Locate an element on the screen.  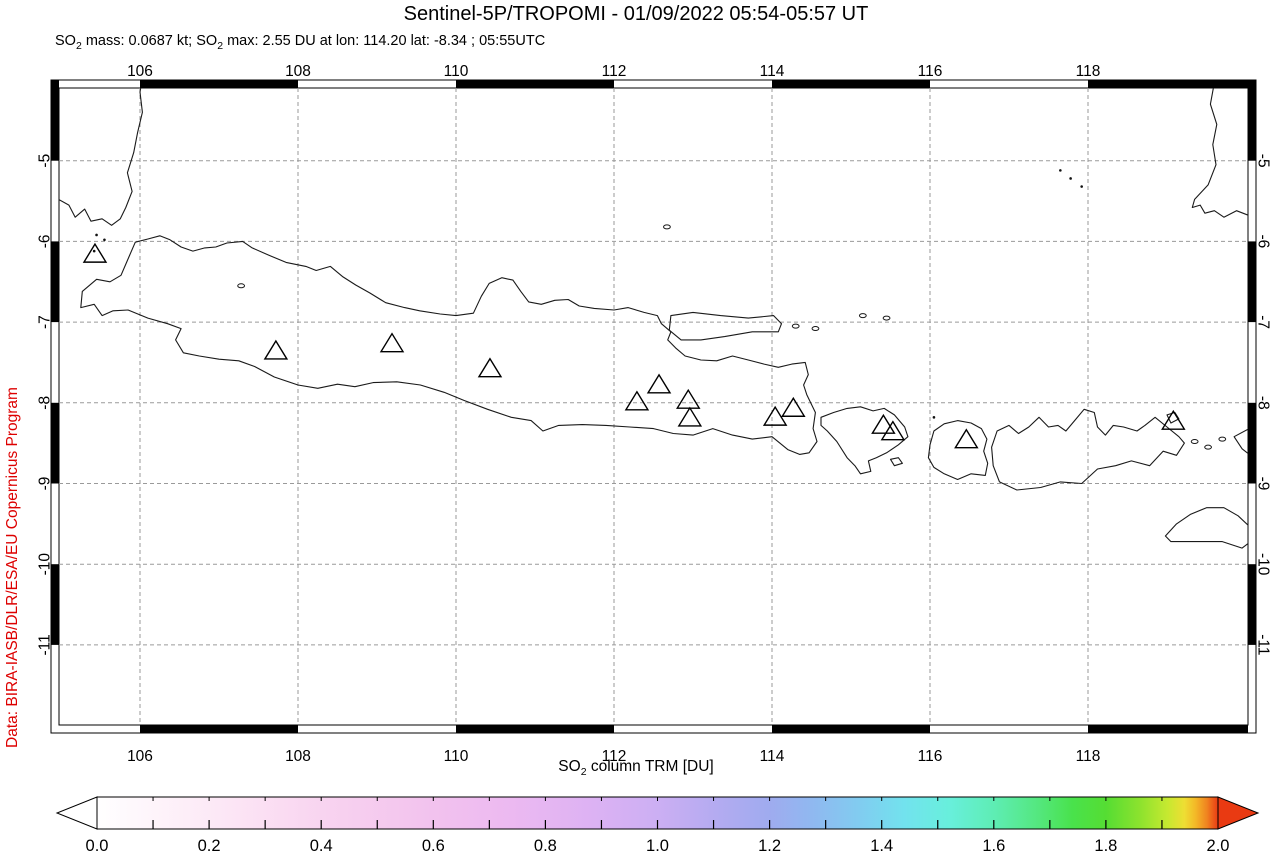
colorbar-tick-label: 1.8 is located at coordinates (1105, 845).